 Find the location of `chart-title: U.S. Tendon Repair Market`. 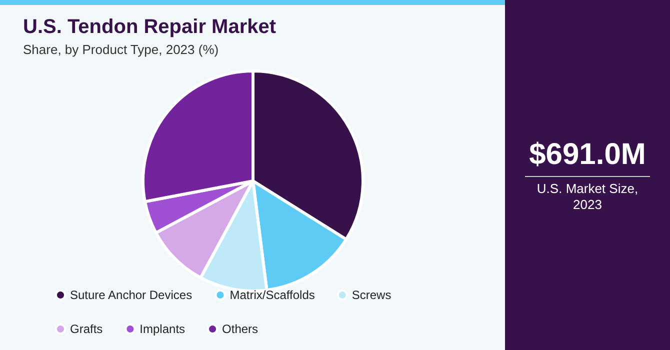

chart-title: U.S. Tendon Repair Market is located at coordinates (149, 27).